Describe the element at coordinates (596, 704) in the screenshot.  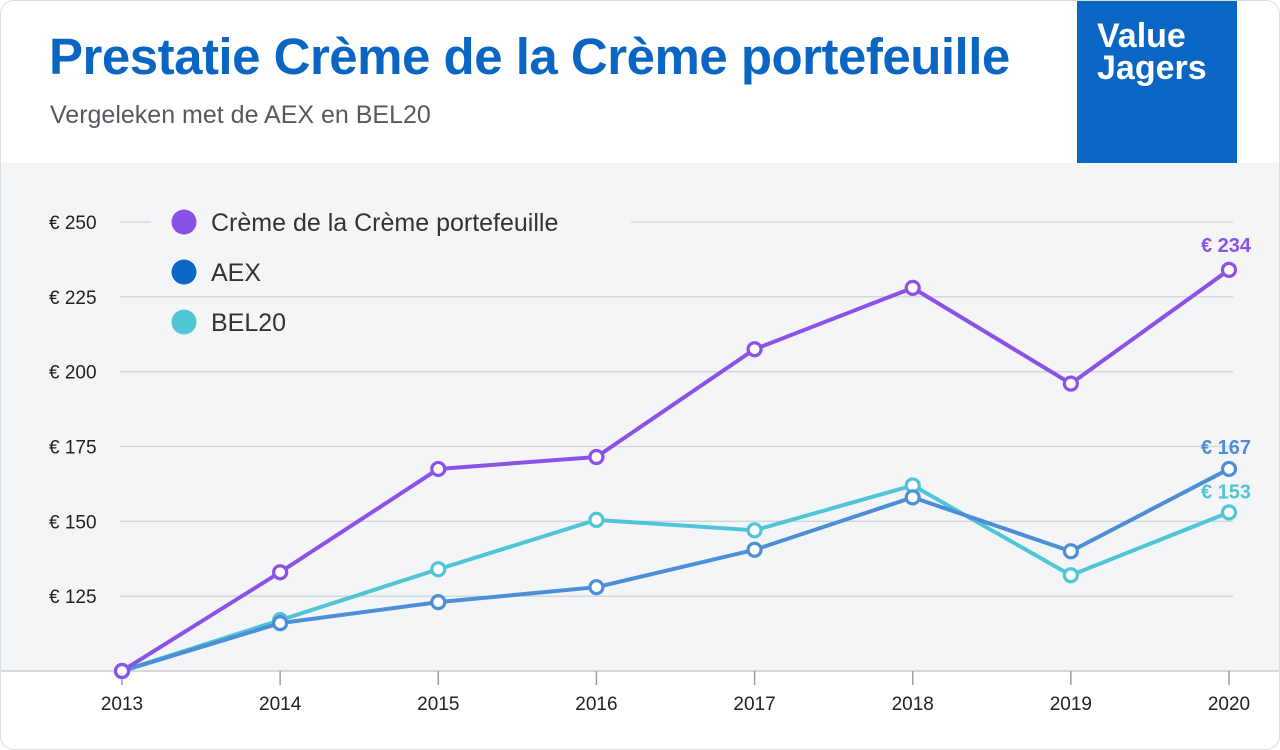
I see `x-tick-label: 2016` at that location.